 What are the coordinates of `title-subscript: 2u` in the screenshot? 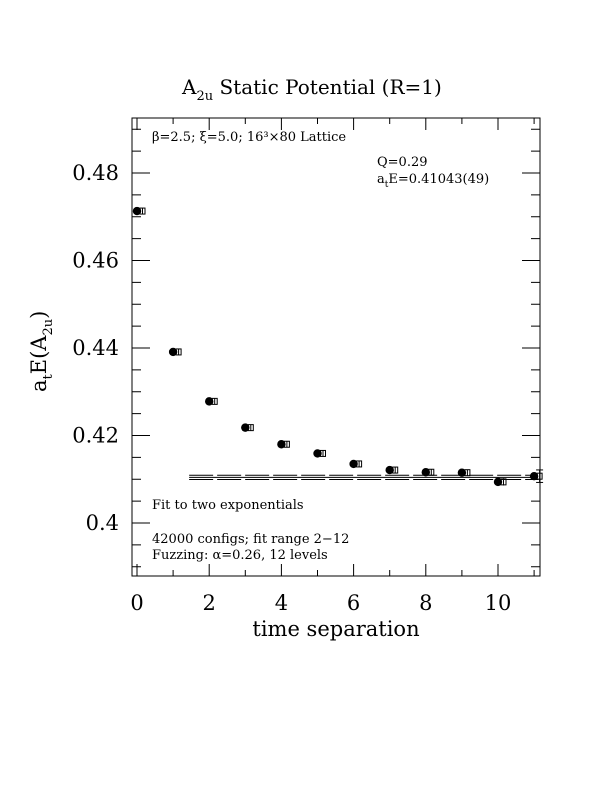 It's located at (204, 96).